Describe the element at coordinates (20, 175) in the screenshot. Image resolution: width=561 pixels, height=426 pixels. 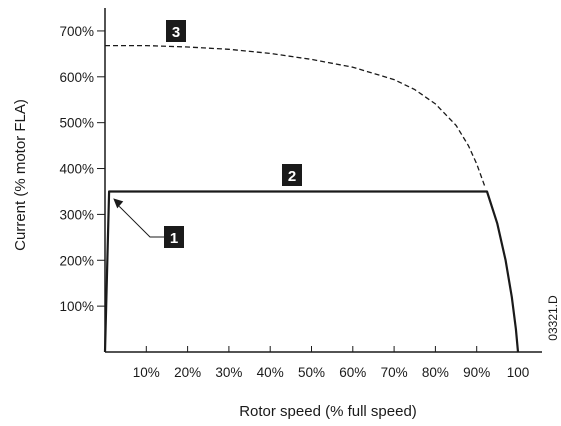
I see `y-axis-title: Current (% motor FLA)` at that location.